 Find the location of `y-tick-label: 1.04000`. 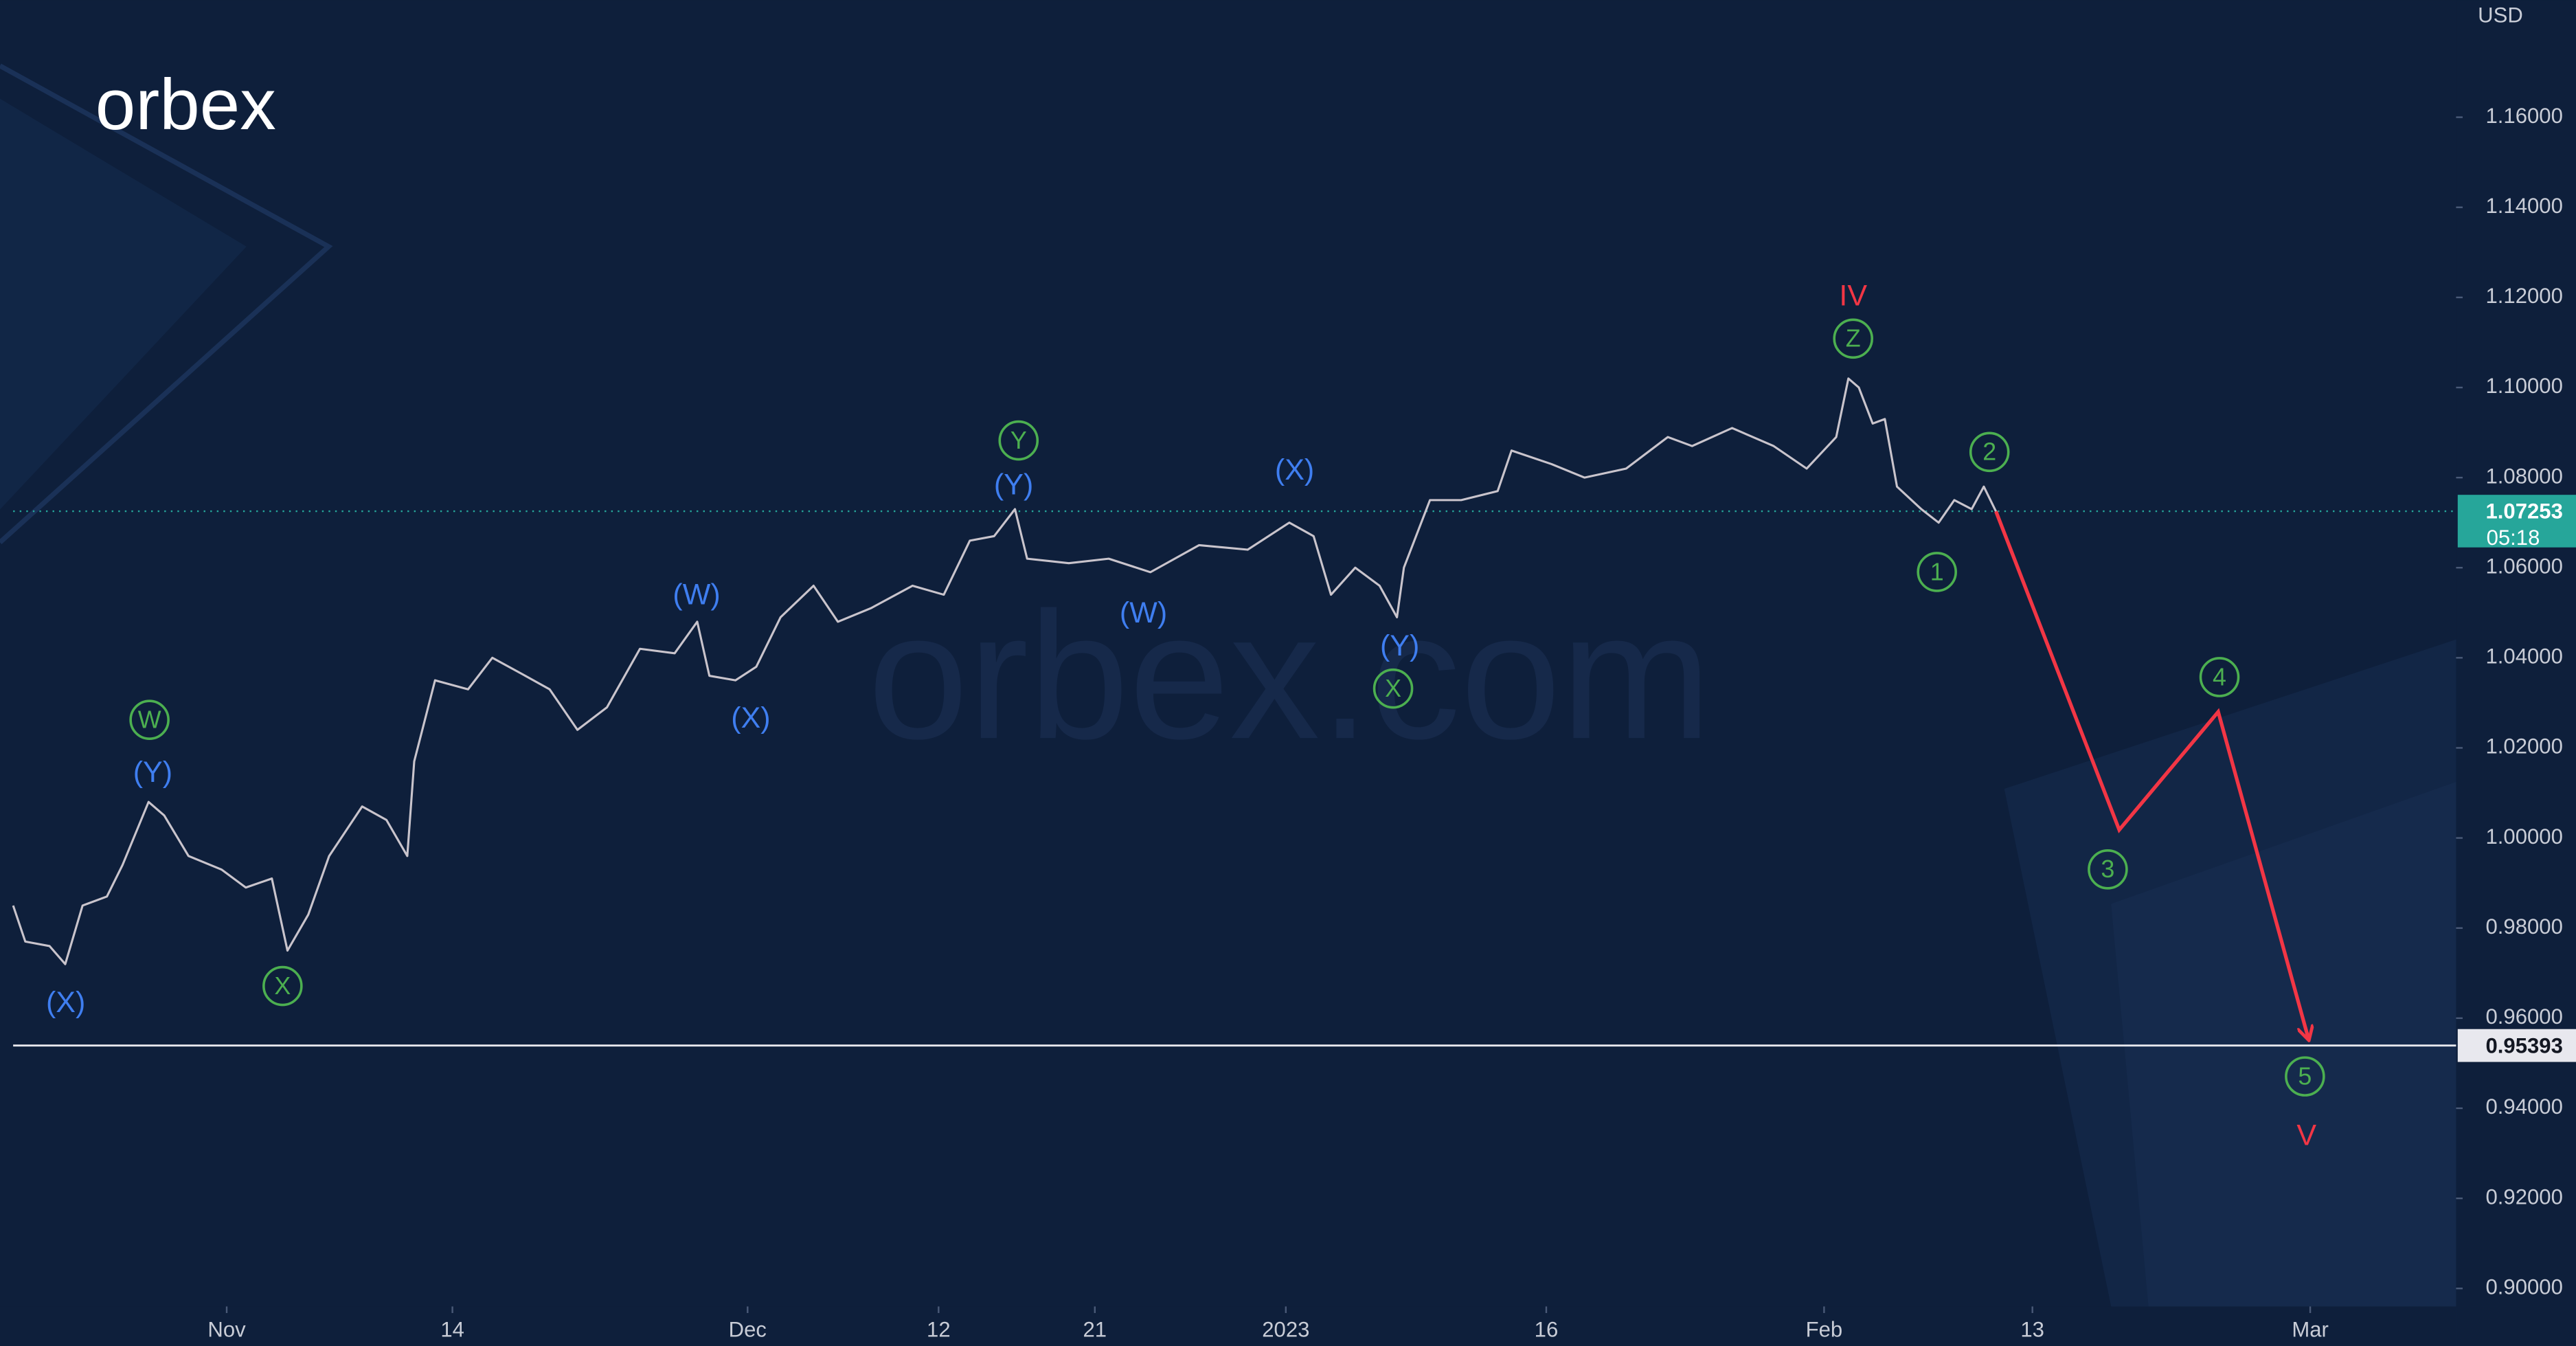

y-tick-label: 1.04000 is located at coordinates (2524, 656).